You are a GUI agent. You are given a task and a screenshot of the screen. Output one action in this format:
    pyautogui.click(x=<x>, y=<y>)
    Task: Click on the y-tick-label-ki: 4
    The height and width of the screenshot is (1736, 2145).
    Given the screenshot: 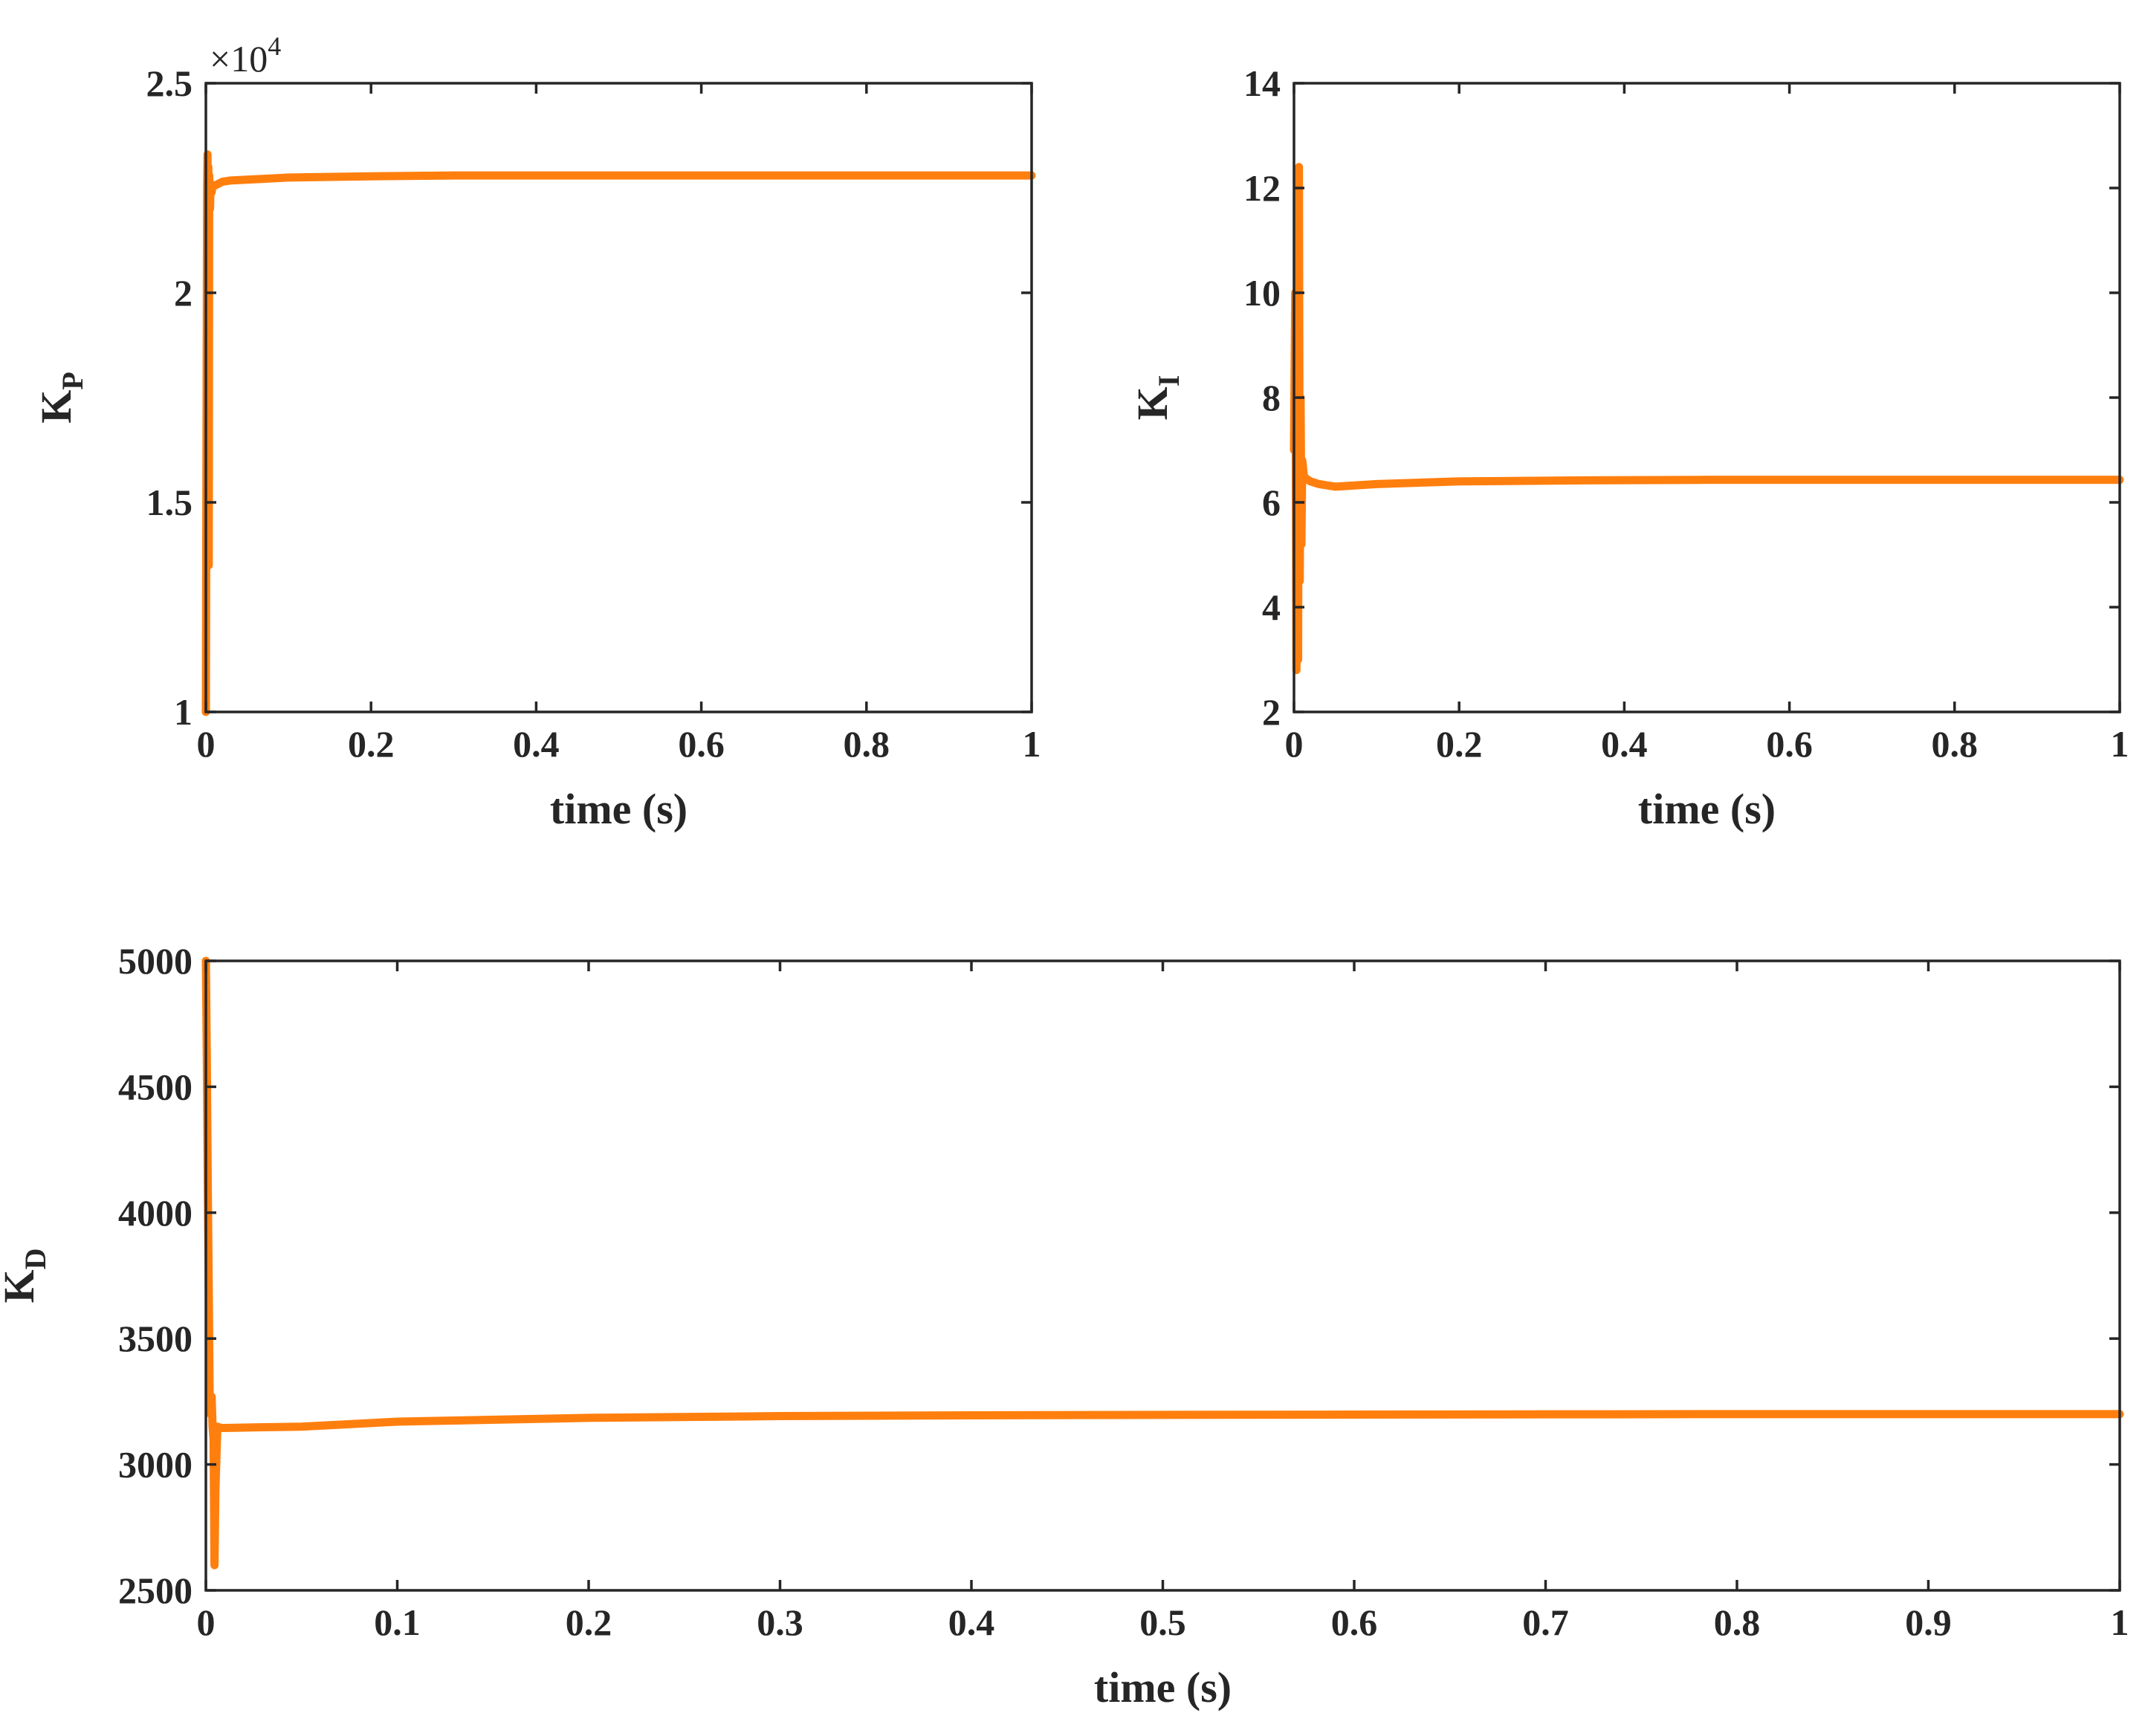 What is the action you would take?
    pyautogui.click(x=1271, y=607)
    